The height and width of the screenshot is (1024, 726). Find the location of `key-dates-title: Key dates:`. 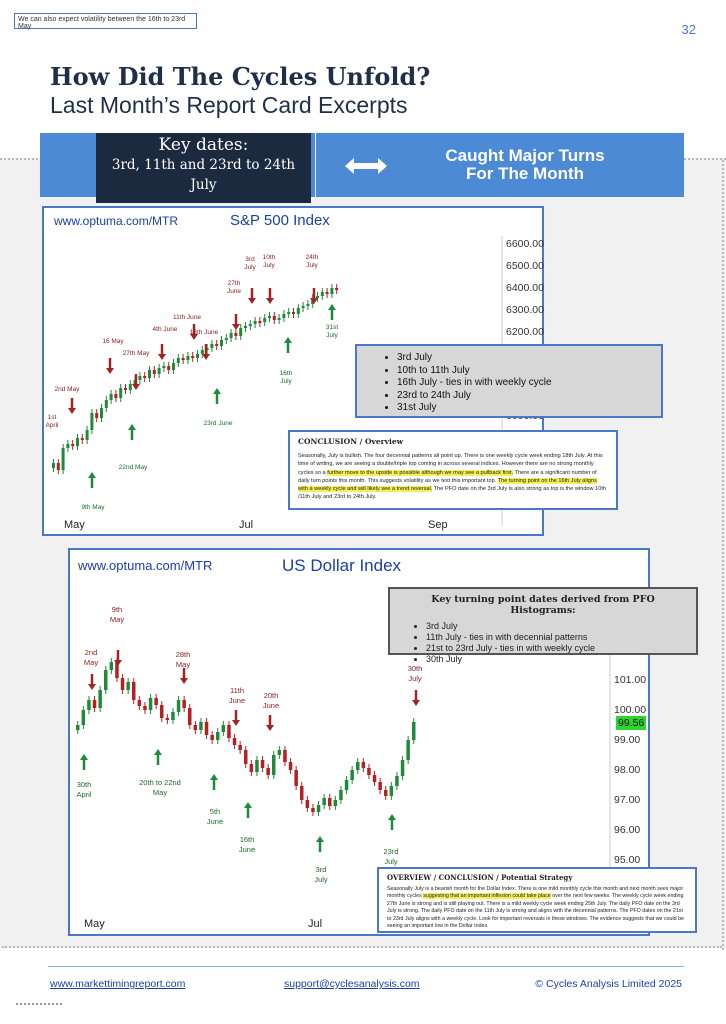

key-dates-title: Key dates: is located at coordinates (203, 145).